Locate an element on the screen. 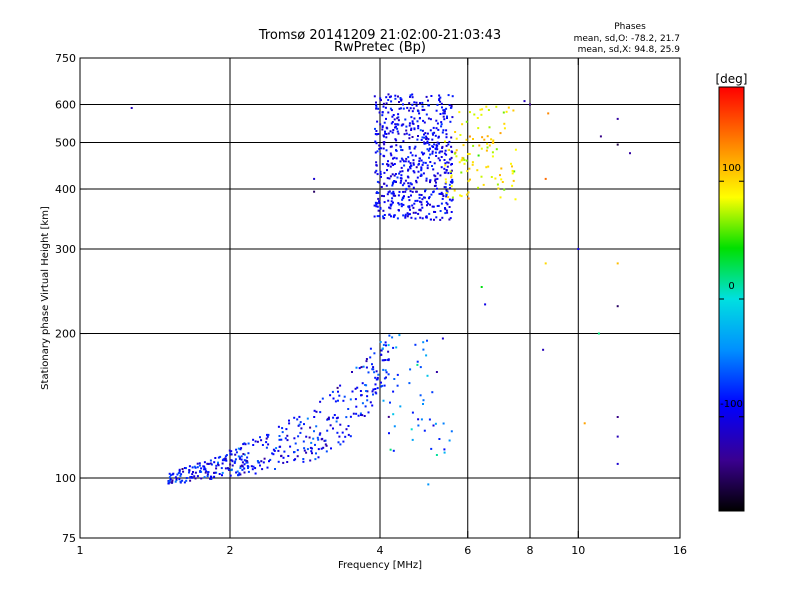  x-tick-label: 6 is located at coordinates (467, 550).